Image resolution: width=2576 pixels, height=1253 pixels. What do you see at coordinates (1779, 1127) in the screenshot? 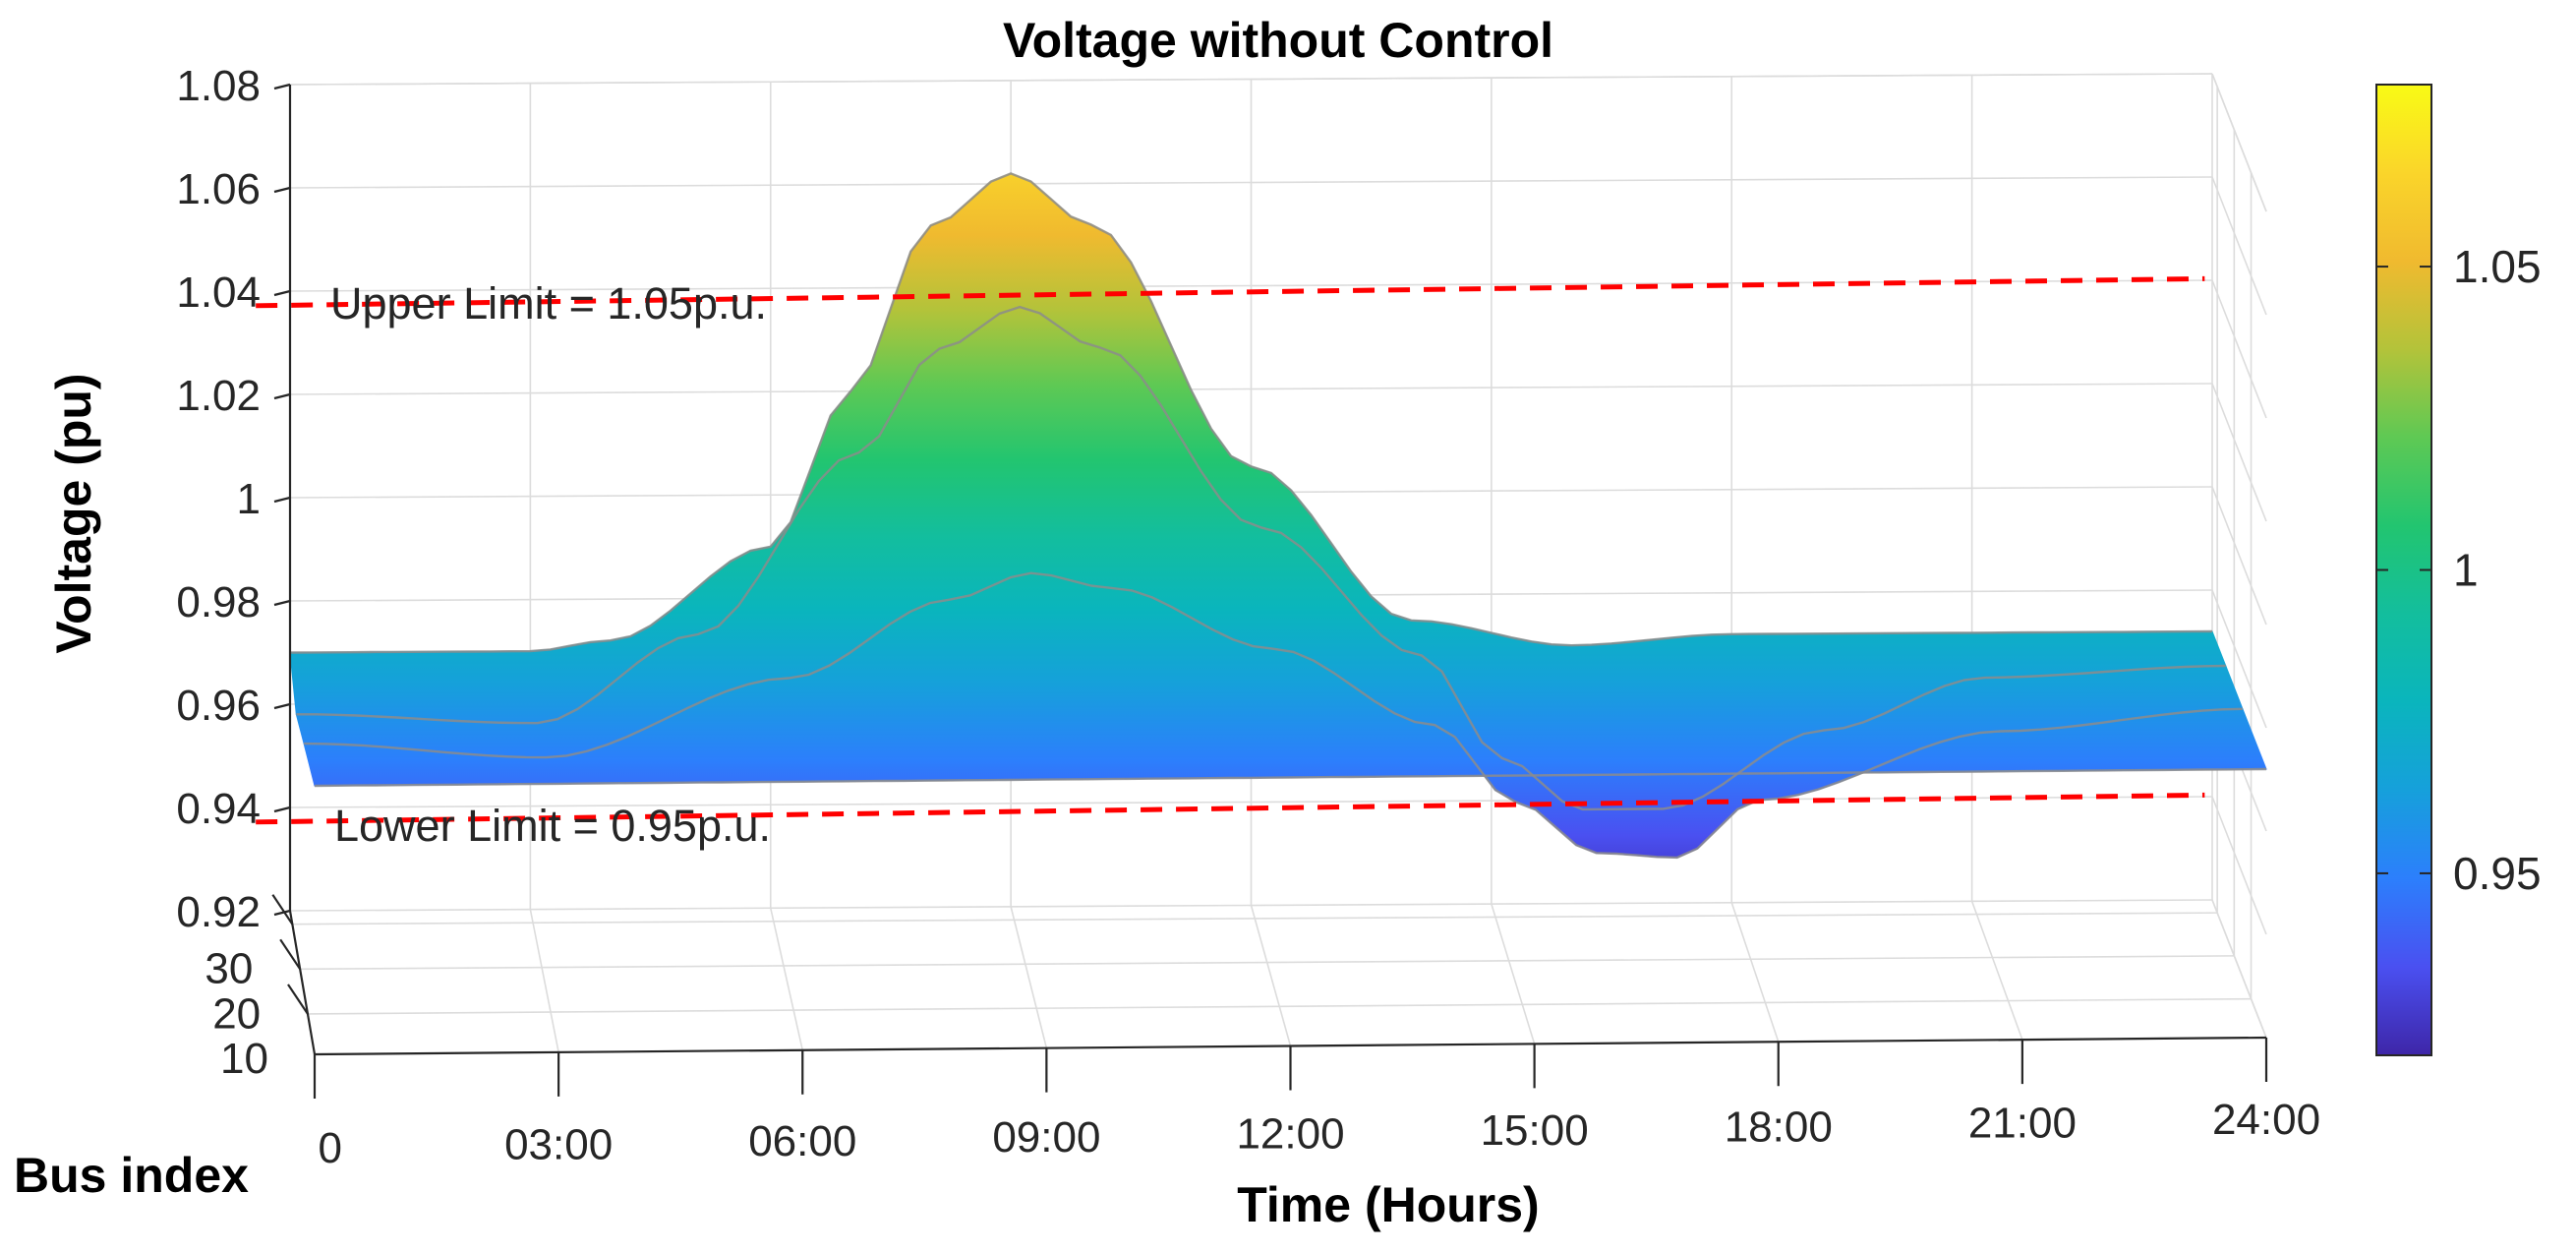
I see `x-tick-label: 18:00` at bounding box center [1779, 1127].